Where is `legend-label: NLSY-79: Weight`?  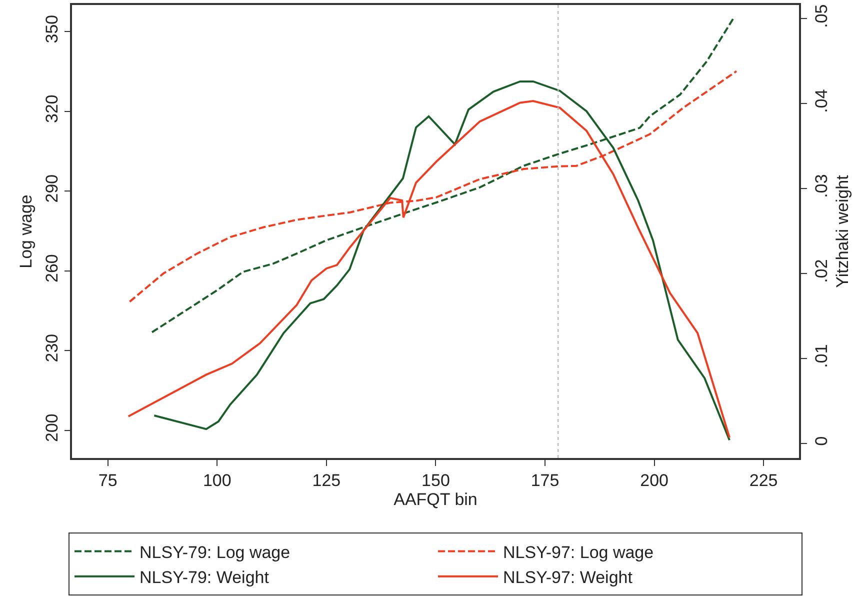 legend-label: NLSY-79: Weight is located at coordinates (205, 578).